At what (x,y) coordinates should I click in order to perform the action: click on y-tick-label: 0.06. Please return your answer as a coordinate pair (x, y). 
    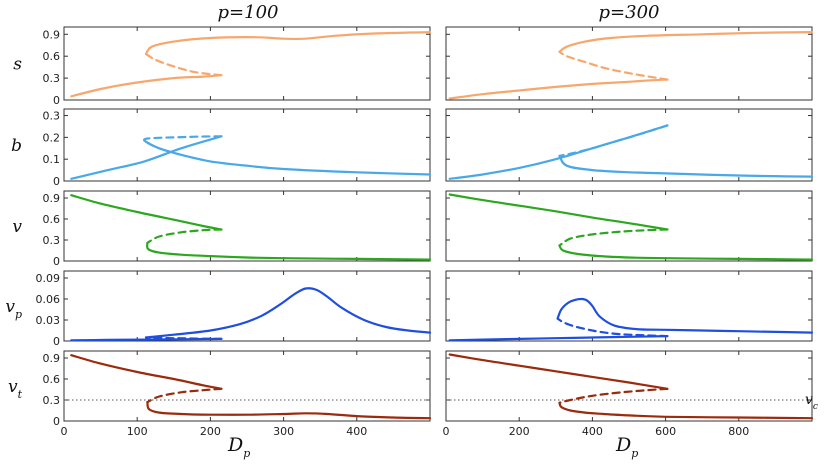
    Looking at the image, I should click on (48, 299).